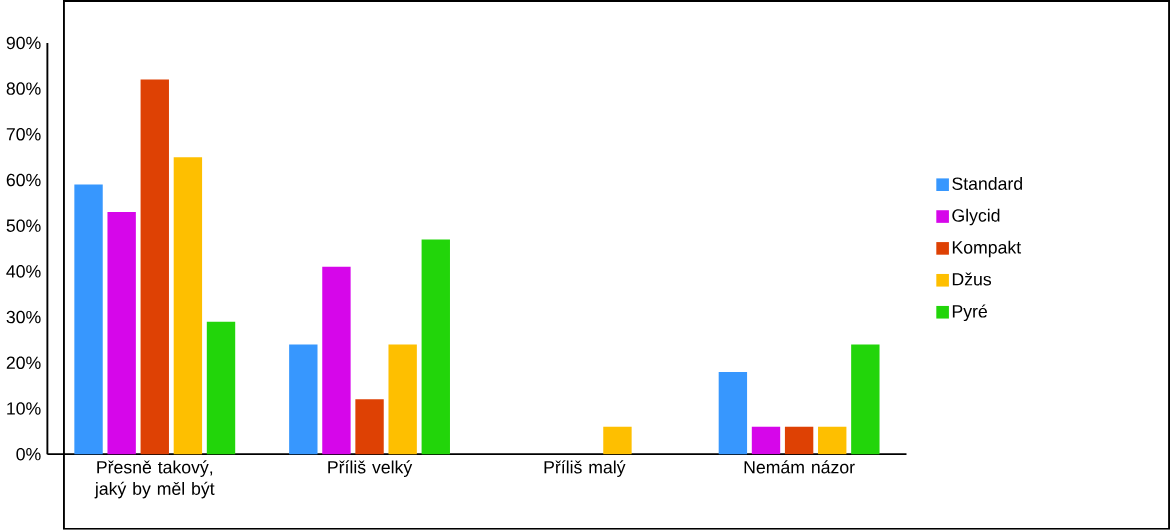  What do you see at coordinates (23, 271) in the screenshot?
I see `y-tick-label: 40%` at bounding box center [23, 271].